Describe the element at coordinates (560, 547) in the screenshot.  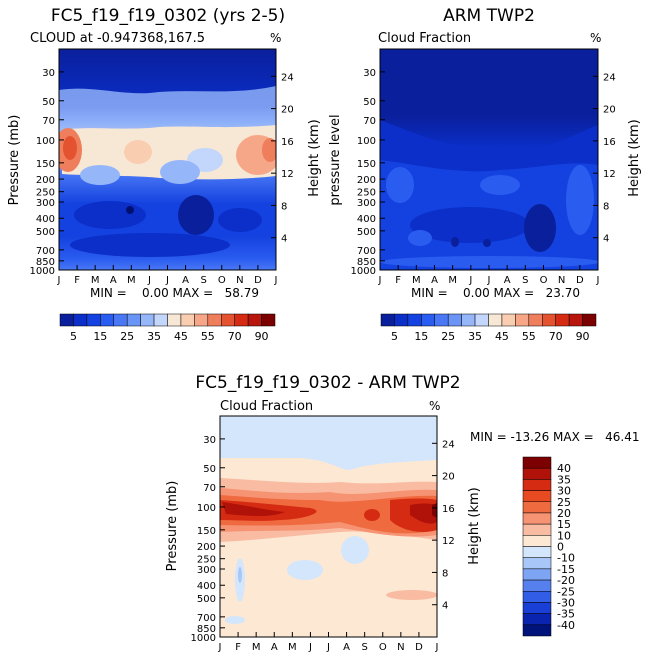
I see `colorbar-diff-label: 0` at that location.